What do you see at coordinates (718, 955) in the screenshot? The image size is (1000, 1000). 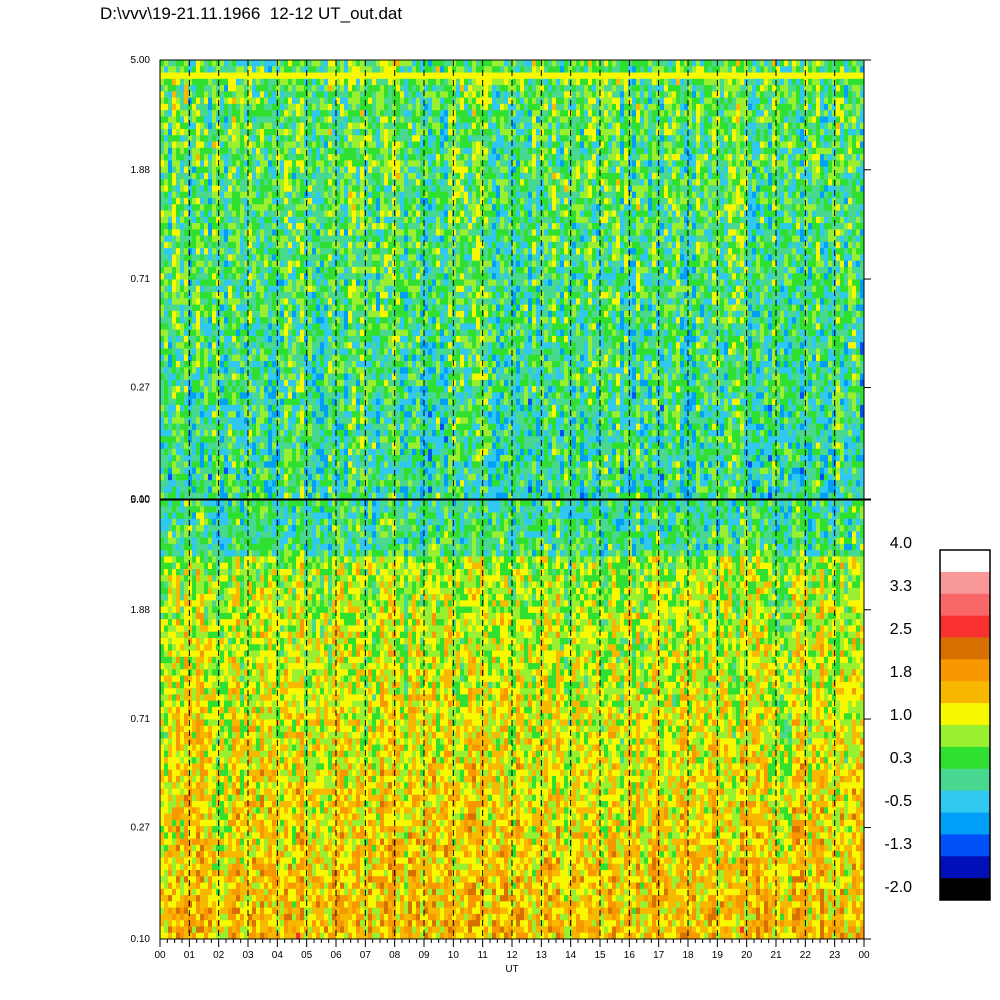 I see `x-tick-label: 19` at bounding box center [718, 955].